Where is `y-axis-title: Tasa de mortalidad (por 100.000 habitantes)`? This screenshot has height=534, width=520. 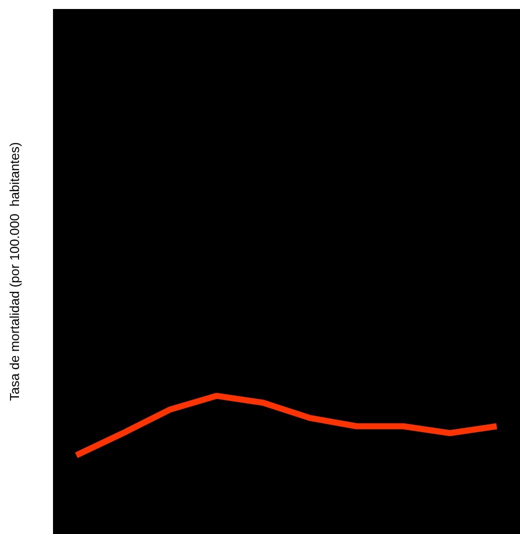 y-axis-title: Tasa de mortalidad (por 100.000 habitantes) is located at coordinates (14, 271).